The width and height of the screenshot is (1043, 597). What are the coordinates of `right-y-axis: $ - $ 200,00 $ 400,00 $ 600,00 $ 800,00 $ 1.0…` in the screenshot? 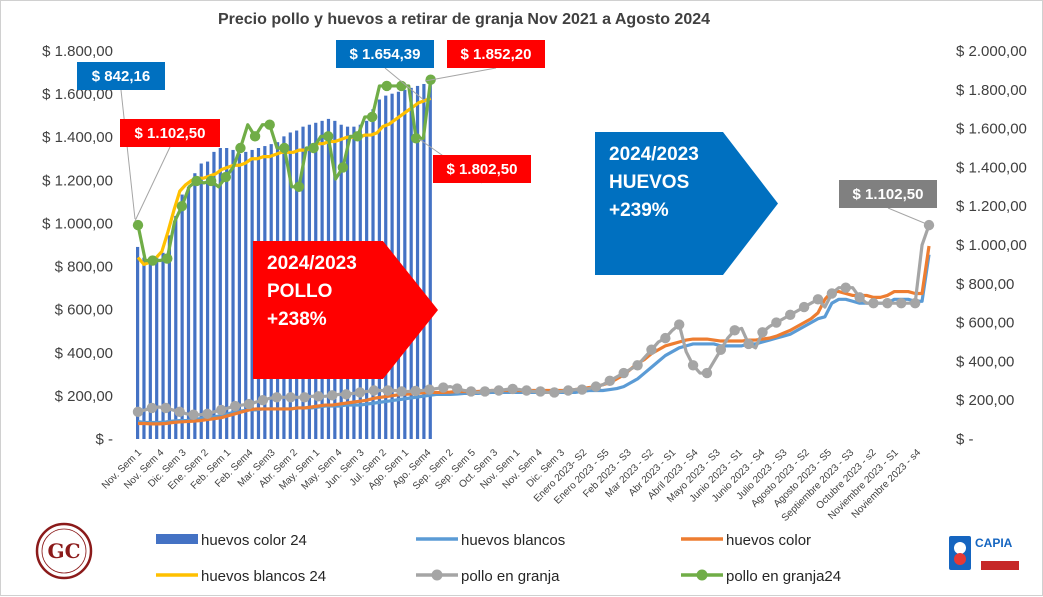 It's located at (991, 245).